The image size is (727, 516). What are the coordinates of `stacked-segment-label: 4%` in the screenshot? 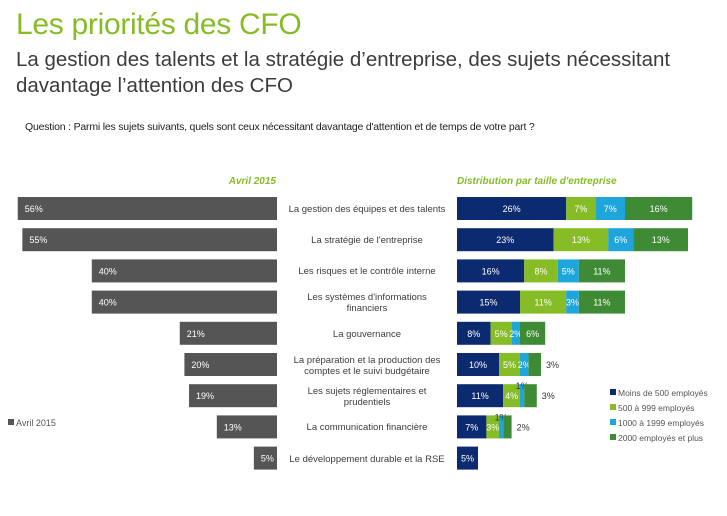 It's located at (511, 396).